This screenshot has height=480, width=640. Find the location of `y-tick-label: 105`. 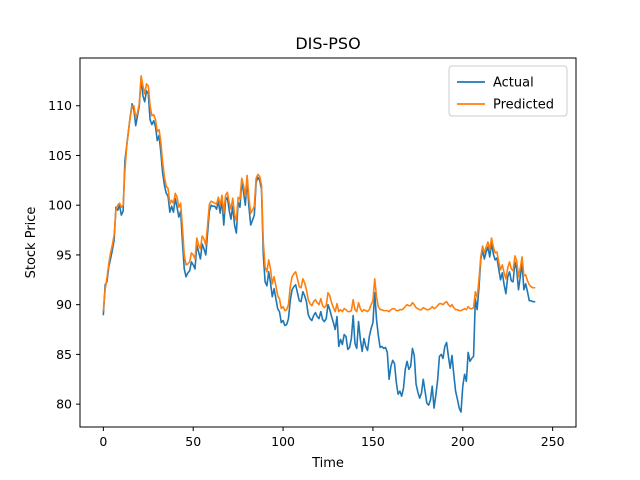

y-tick-label: 105 is located at coordinates (60, 155).